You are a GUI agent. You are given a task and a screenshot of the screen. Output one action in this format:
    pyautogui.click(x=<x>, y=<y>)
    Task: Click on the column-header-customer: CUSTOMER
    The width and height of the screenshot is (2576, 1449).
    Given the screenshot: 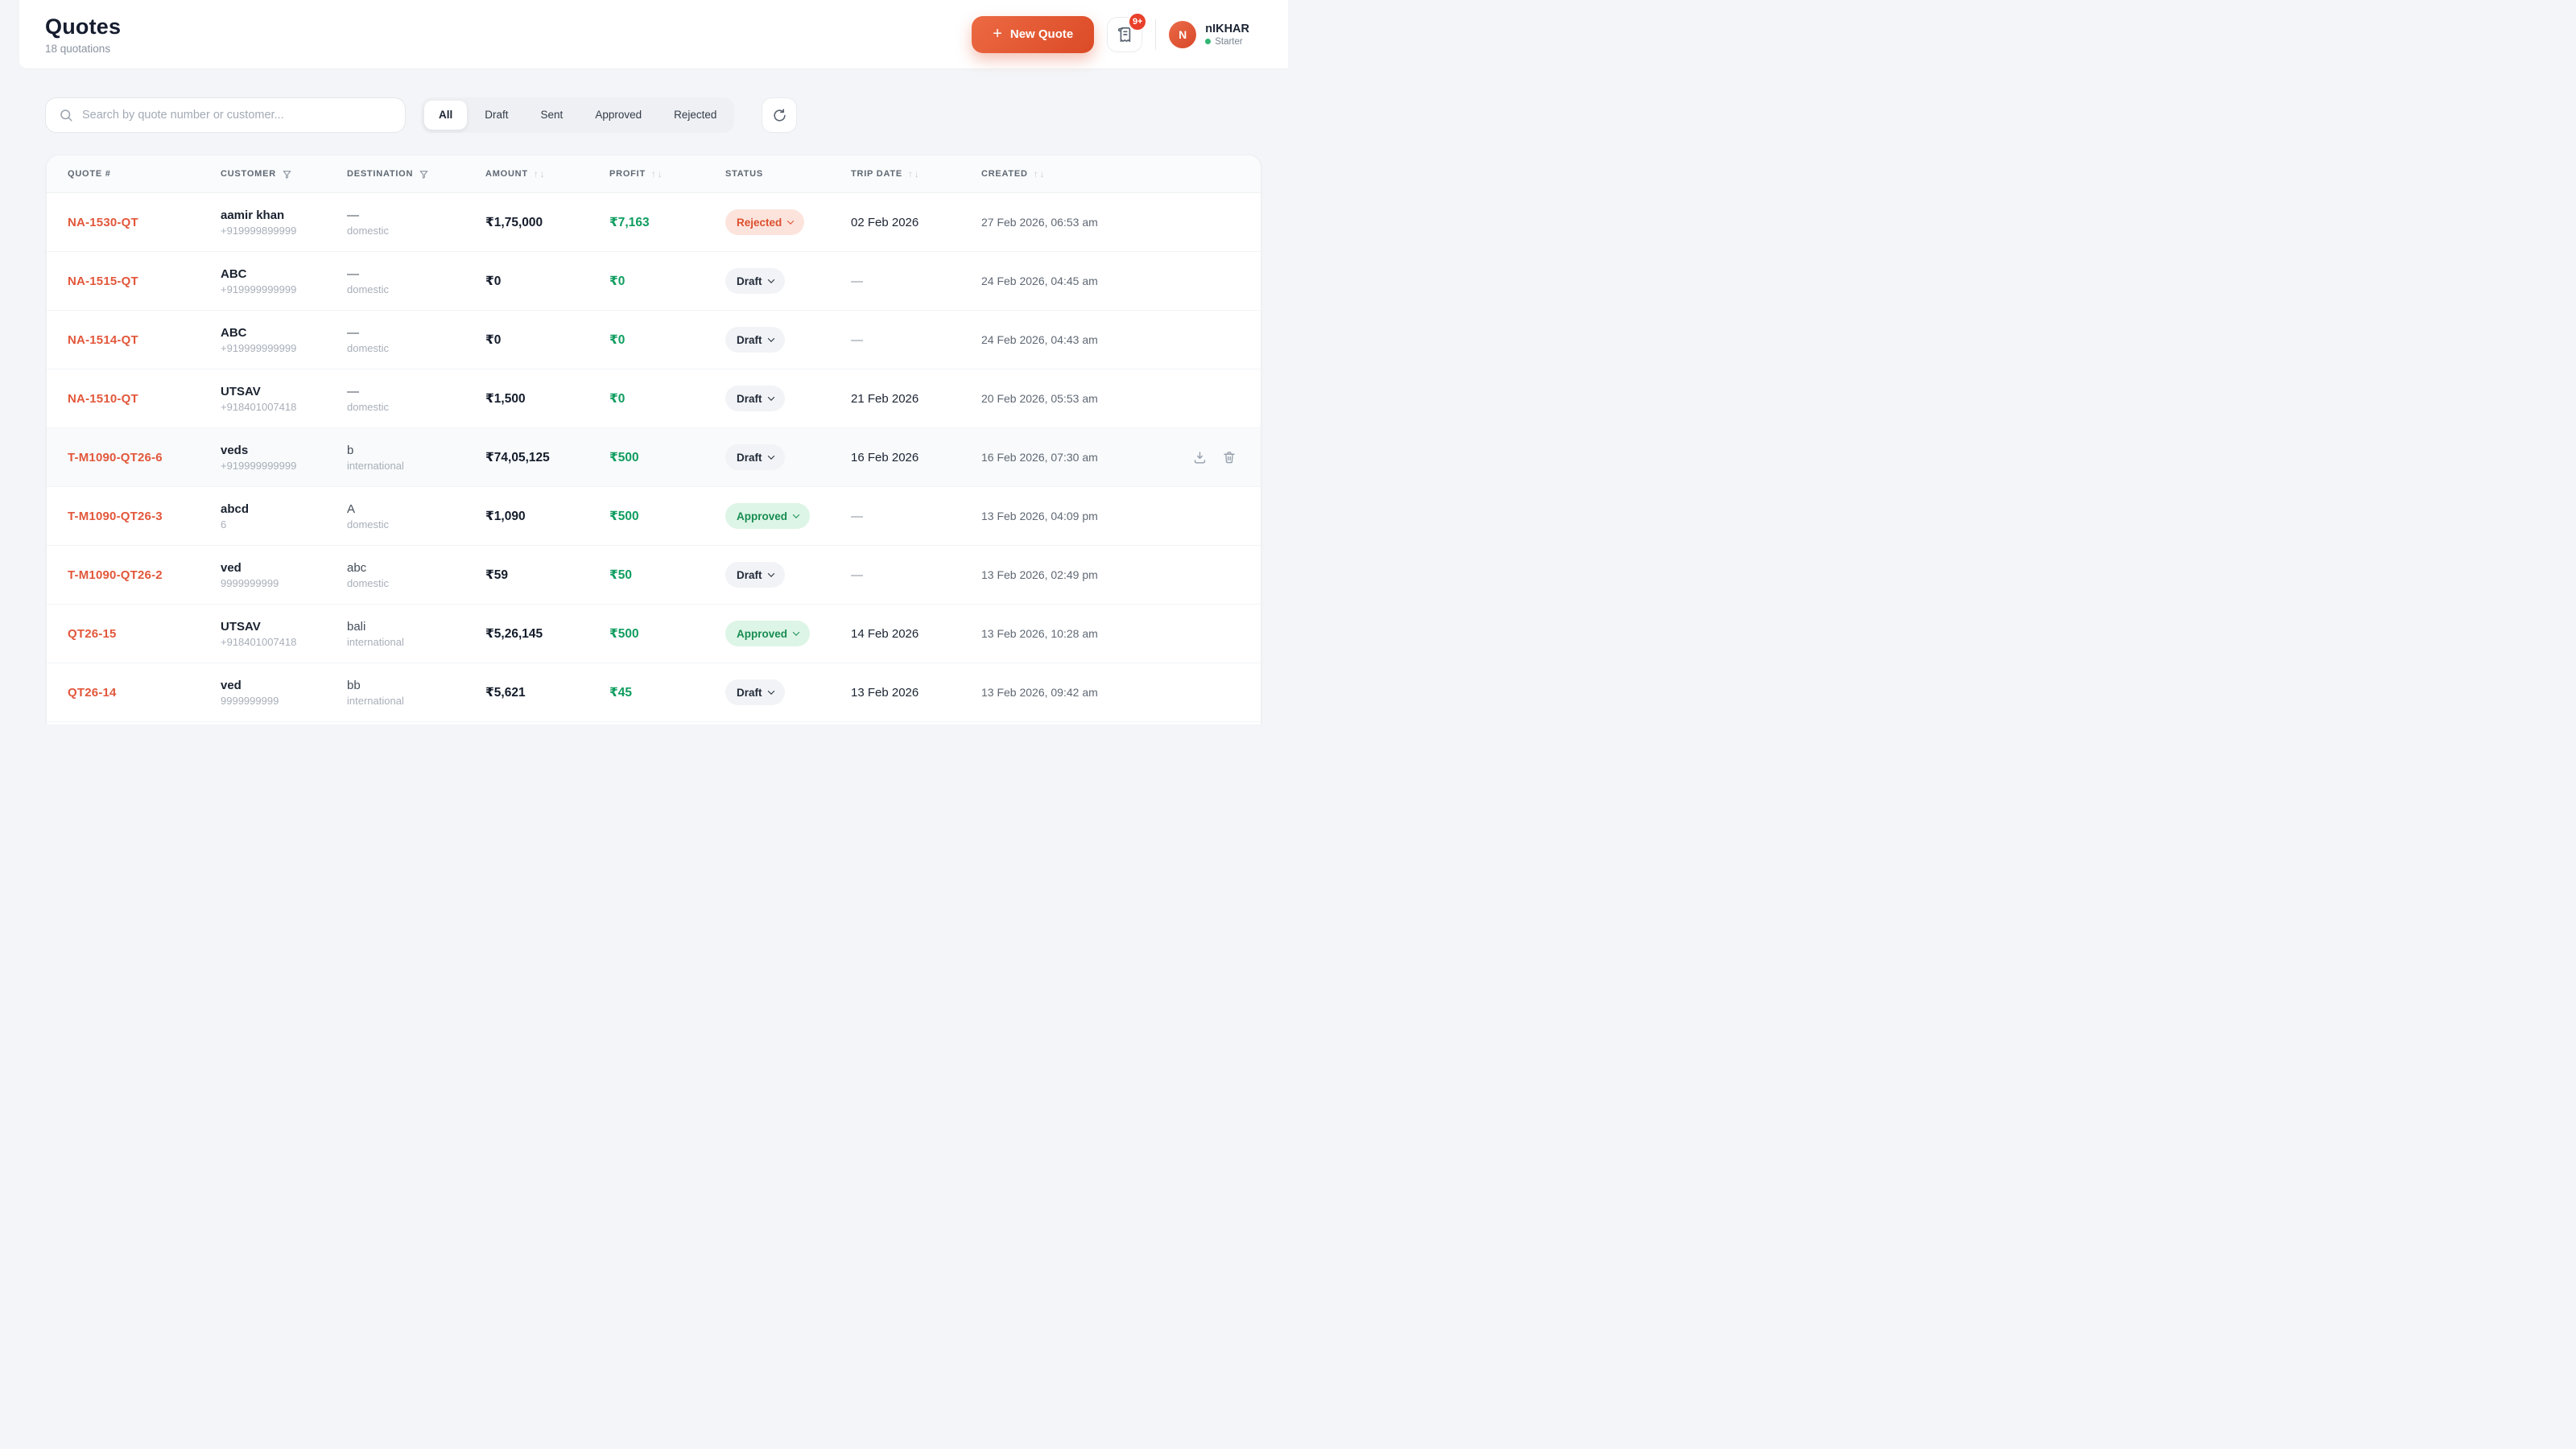 What is the action you would take?
    pyautogui.click(x=284, y=174)
    